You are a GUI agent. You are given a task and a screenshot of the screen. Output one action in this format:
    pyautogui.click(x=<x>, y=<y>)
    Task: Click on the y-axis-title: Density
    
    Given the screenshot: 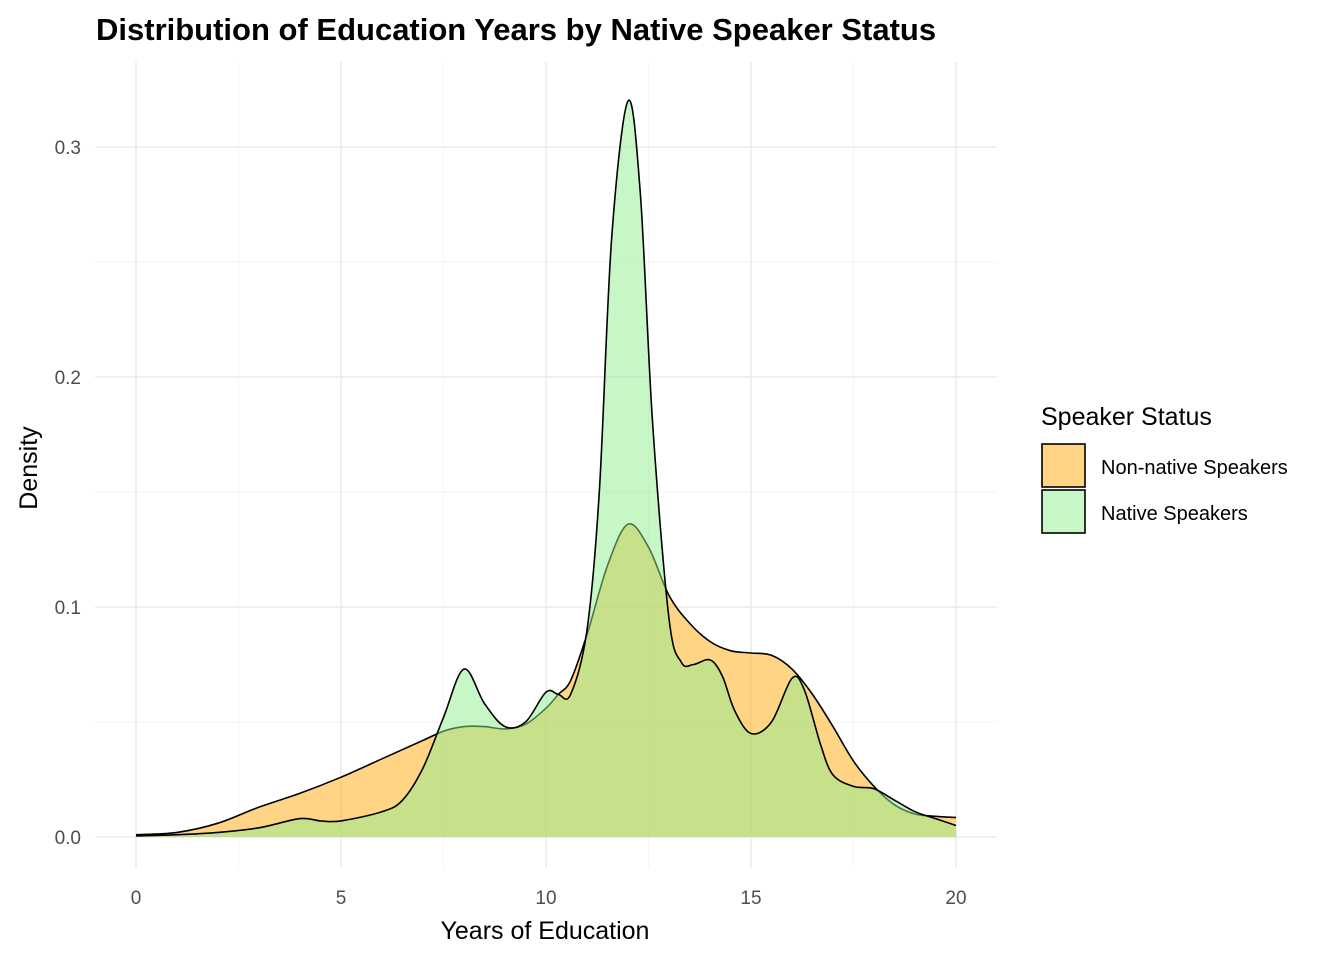 What is the action you would take?
    pyautogui.click(x=29, y=468)
    